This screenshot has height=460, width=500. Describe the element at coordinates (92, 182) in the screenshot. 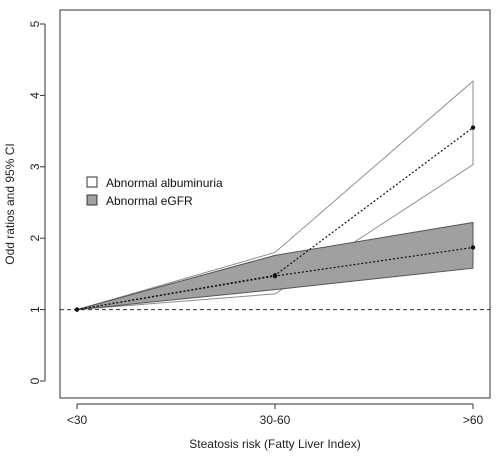

I see `legend-swatch-albuminuria` at that location.